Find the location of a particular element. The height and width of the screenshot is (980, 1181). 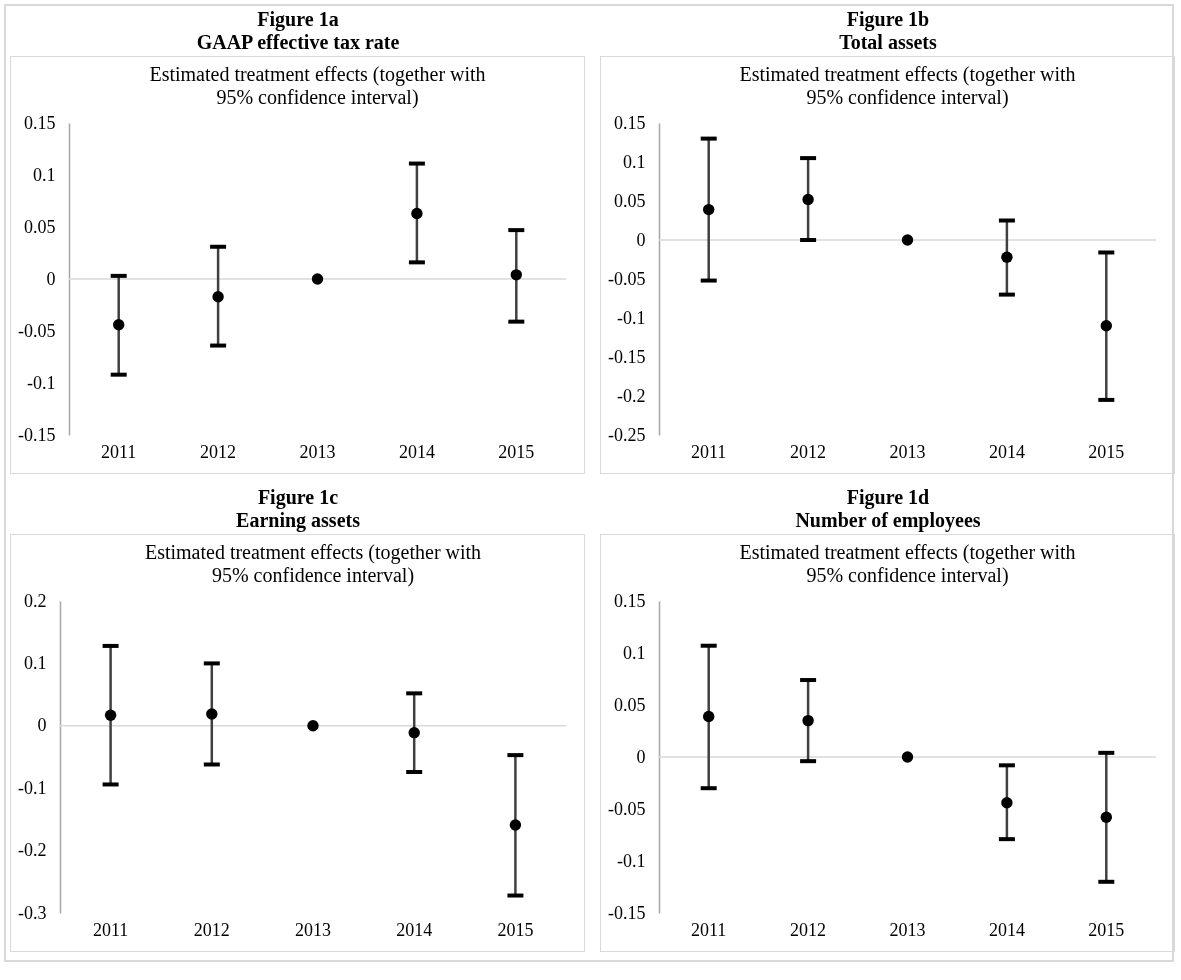

chart-subtitle: Number of employees is located at coordinates (888, 520).